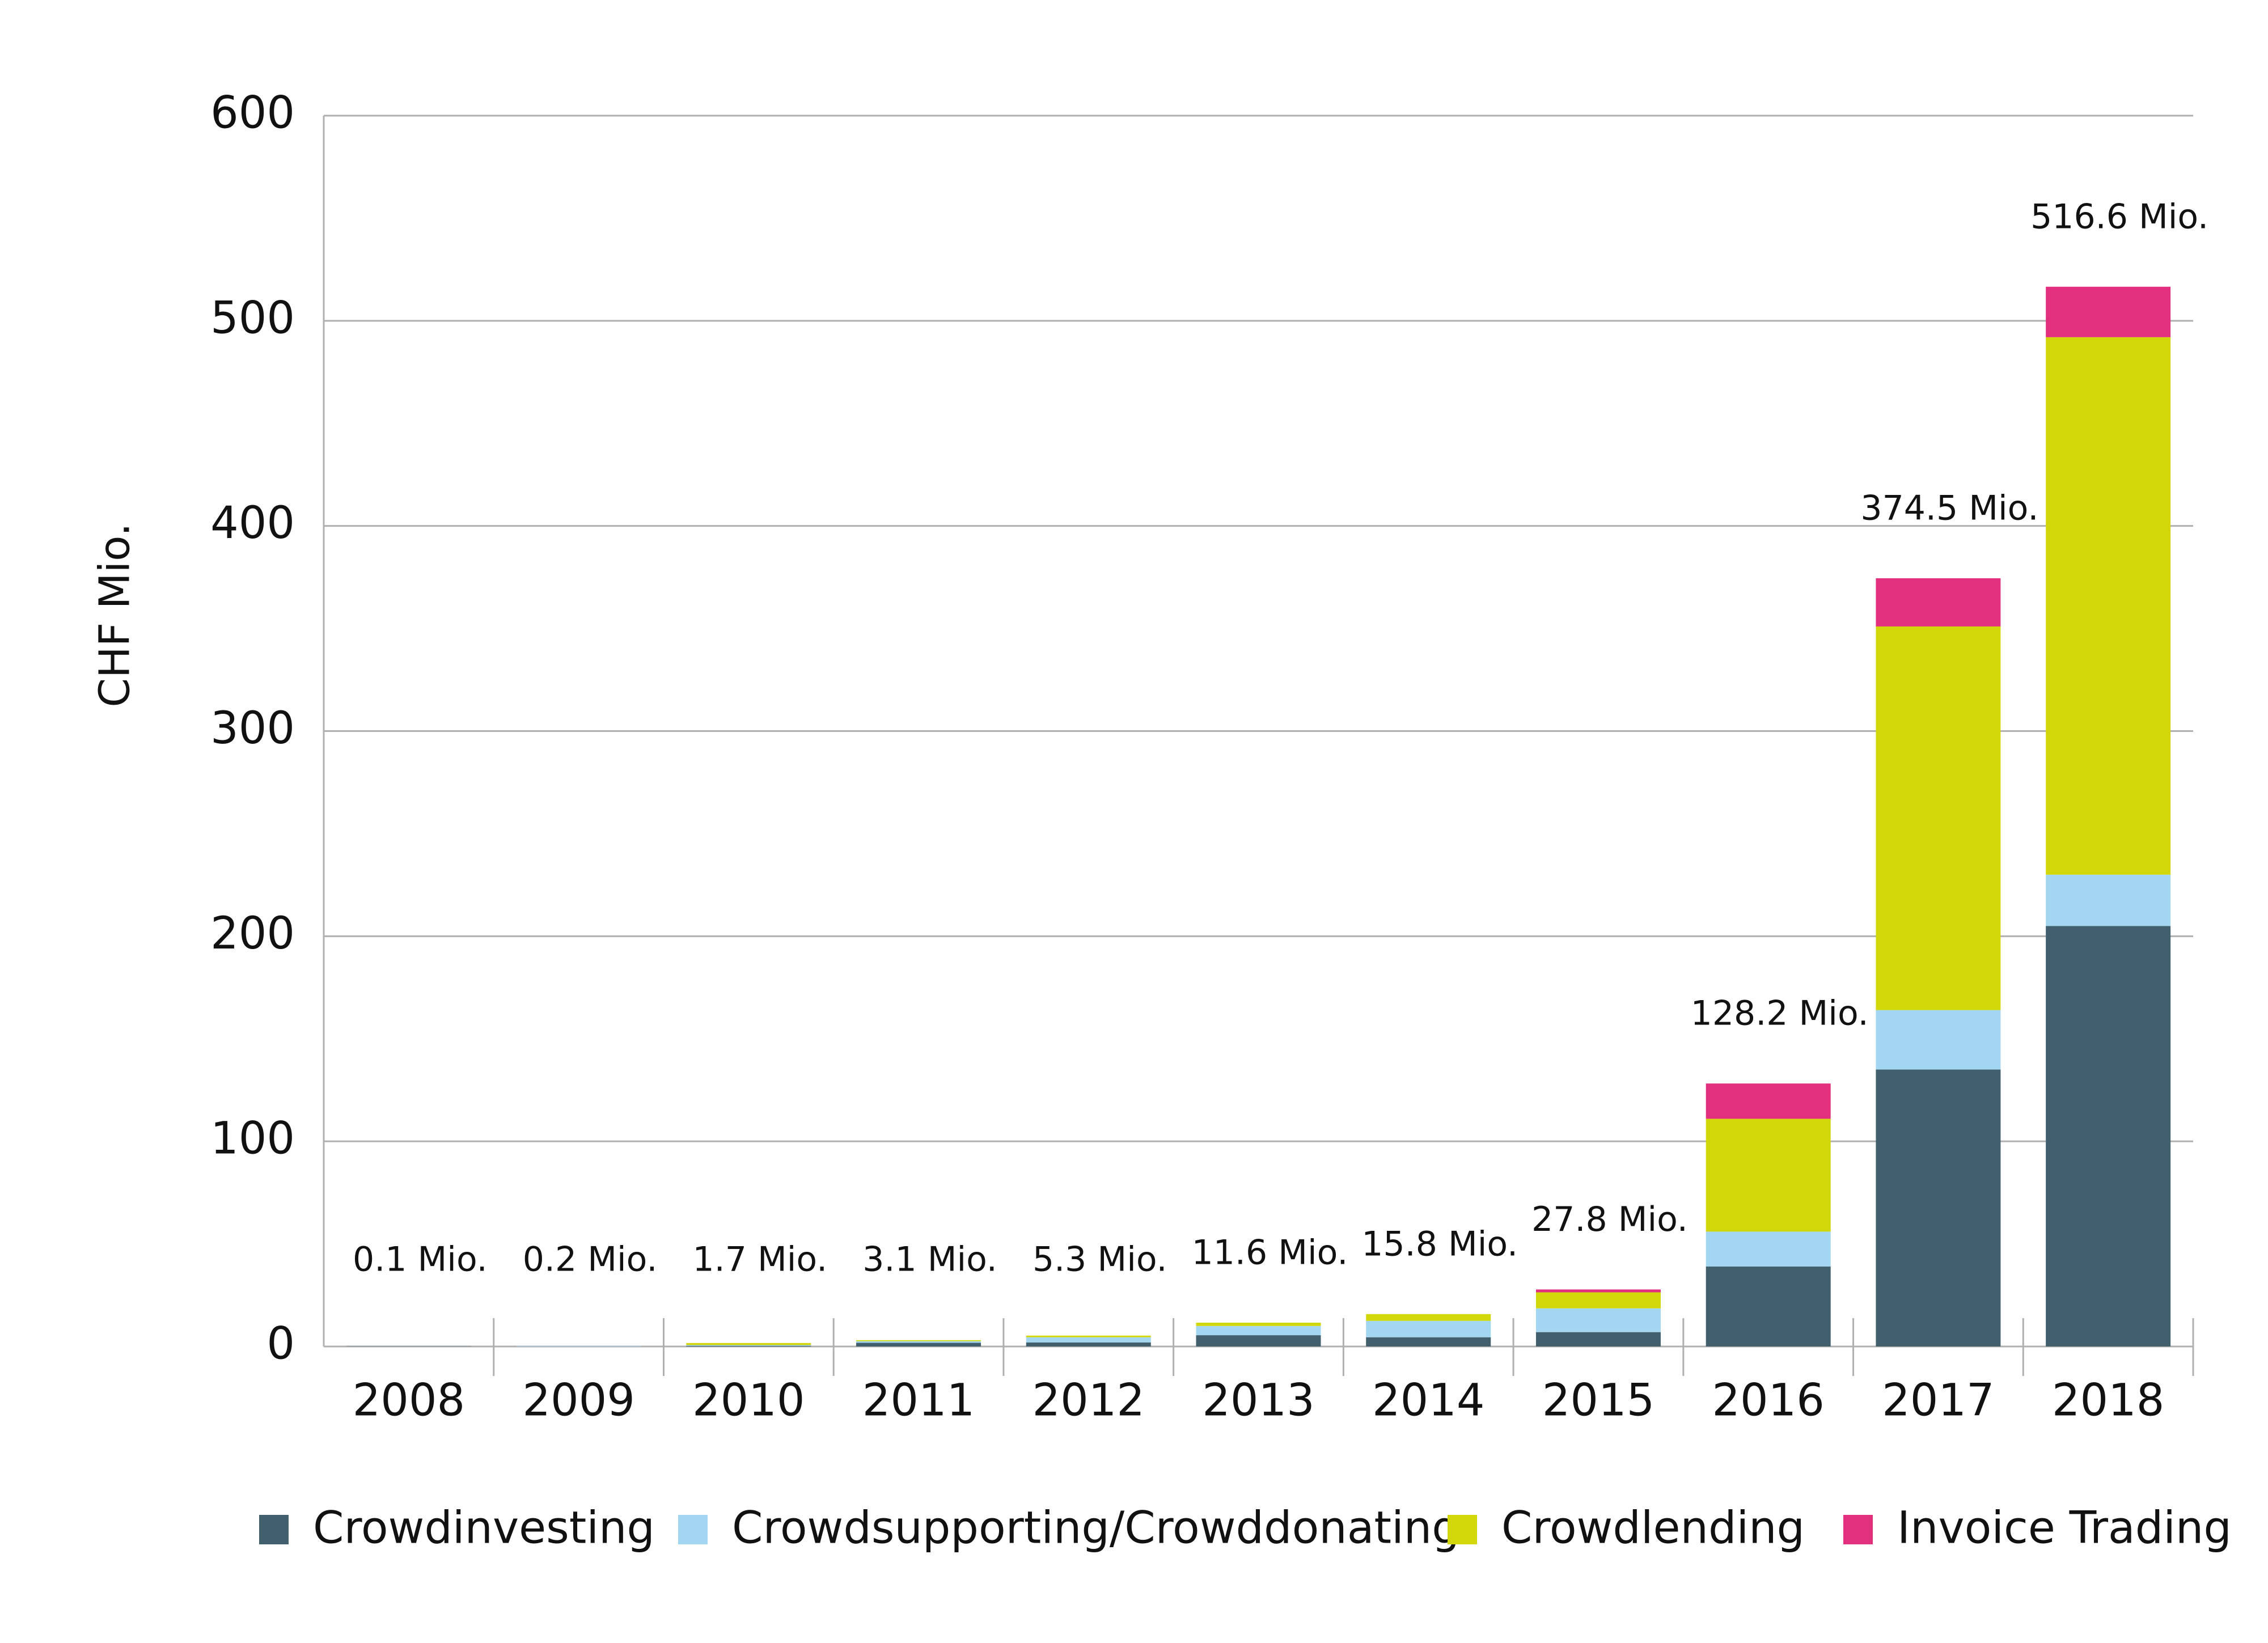 Image resolution: width=2268 pixels, height=1643 pixels. What do you see at coordinates (1598, 1400) in the screenshot?
I see `x-tick-label: 2015` at bounding box center [1598, 1400].